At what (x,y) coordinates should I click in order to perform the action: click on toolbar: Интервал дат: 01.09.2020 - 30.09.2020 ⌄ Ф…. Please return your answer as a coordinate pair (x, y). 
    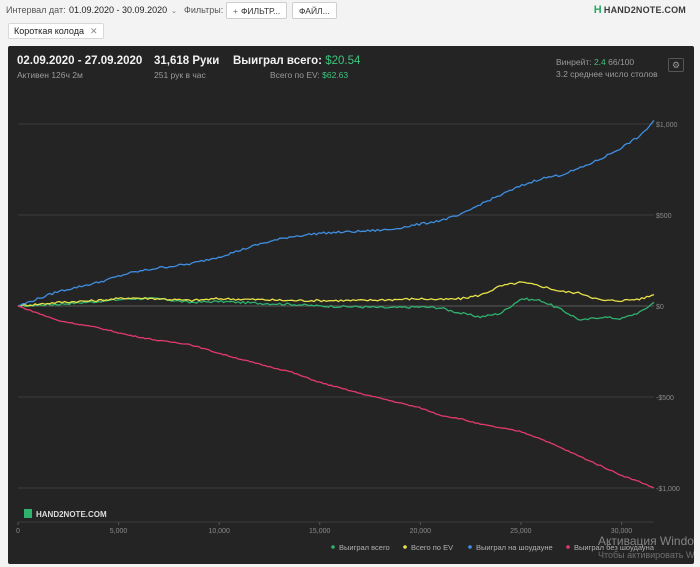
    Looking at the image, I should click on (350, 11).